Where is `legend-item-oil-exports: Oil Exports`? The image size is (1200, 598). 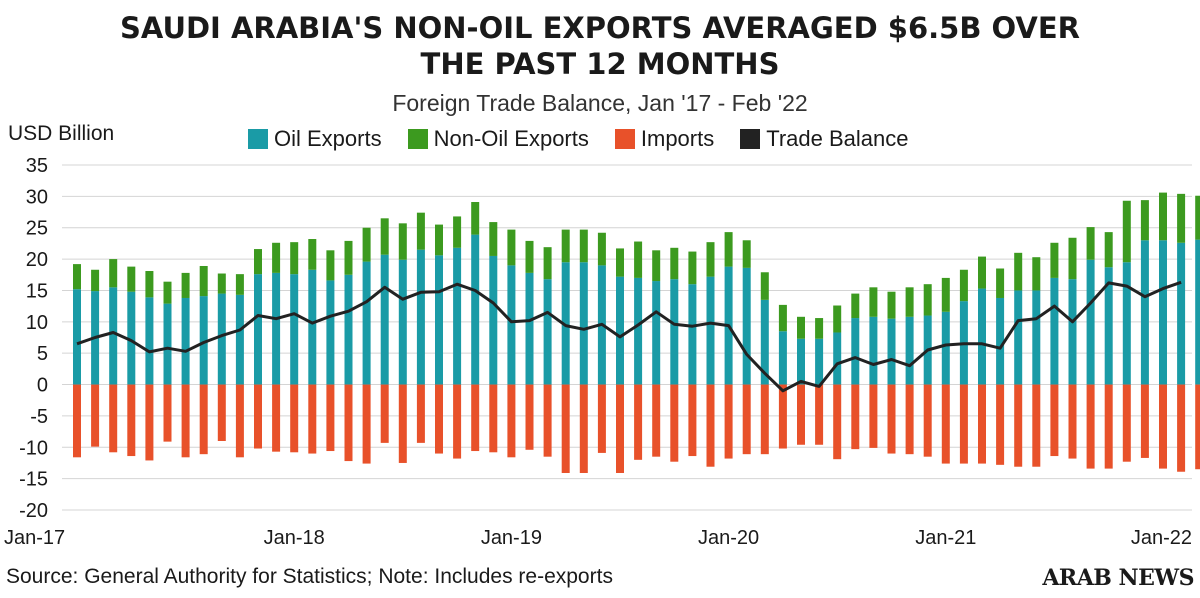 legend-item-oil-exports: Oil Exports is located at coordinates (315, 139).